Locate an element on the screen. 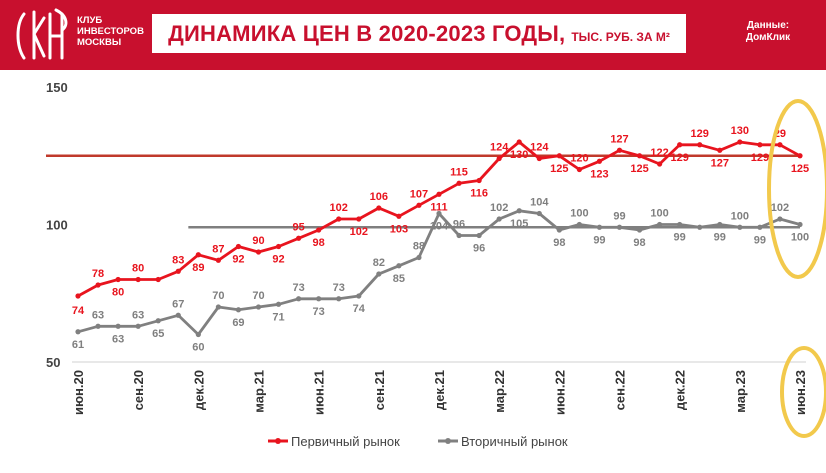  data-label: 96 is located at coordinates (479, 249).